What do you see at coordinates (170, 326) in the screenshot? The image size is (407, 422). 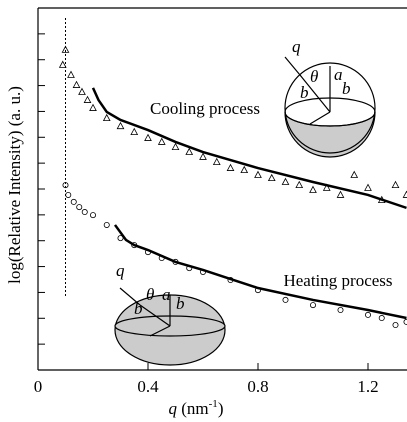 I see `inset-ellipsoid` at bounding box center [170, 326].